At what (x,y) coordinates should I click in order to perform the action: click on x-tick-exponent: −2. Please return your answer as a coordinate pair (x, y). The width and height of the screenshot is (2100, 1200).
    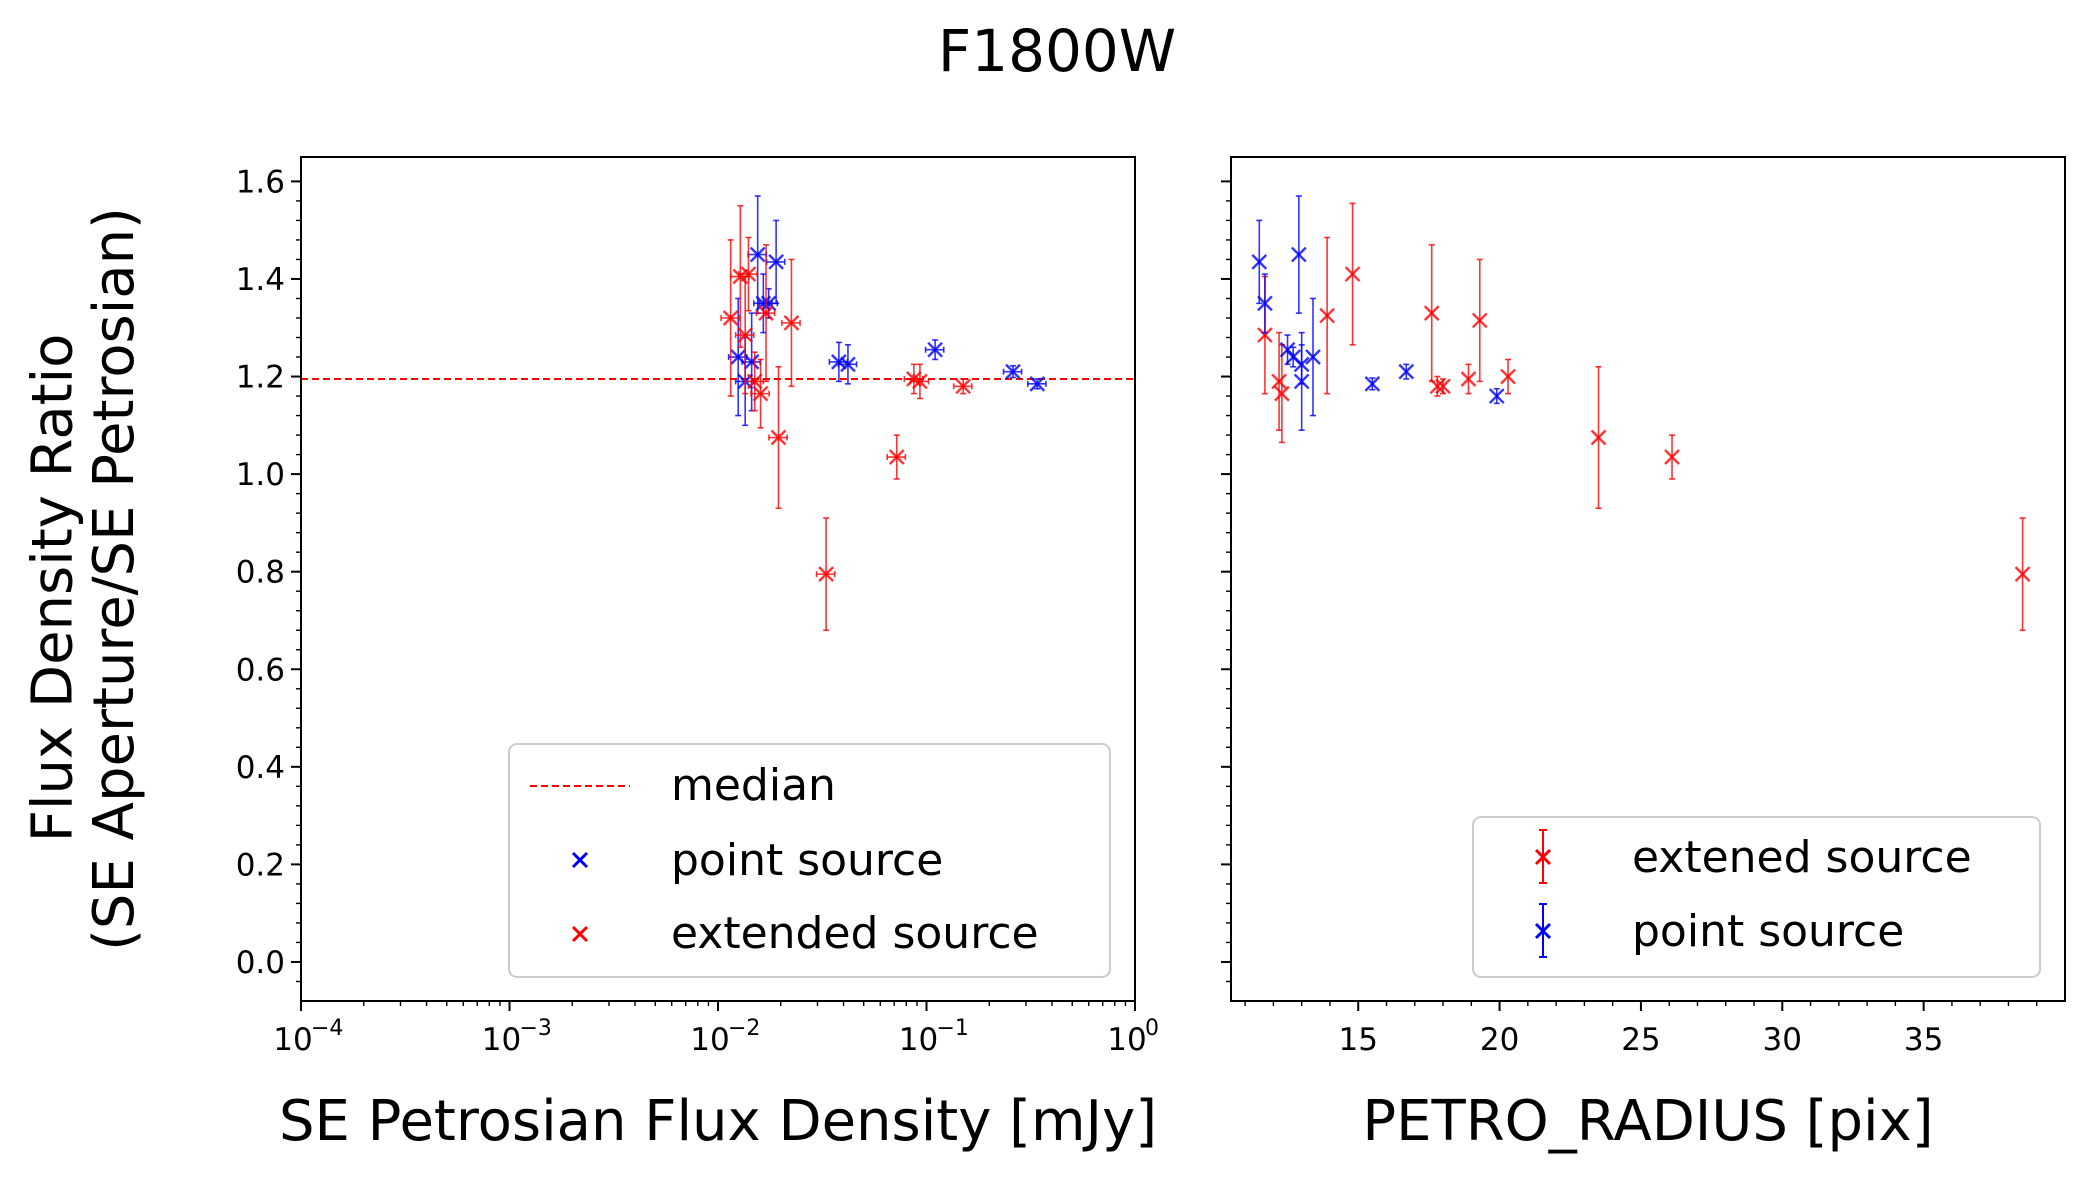
    Looking at the image, I should click on (744, 1028).